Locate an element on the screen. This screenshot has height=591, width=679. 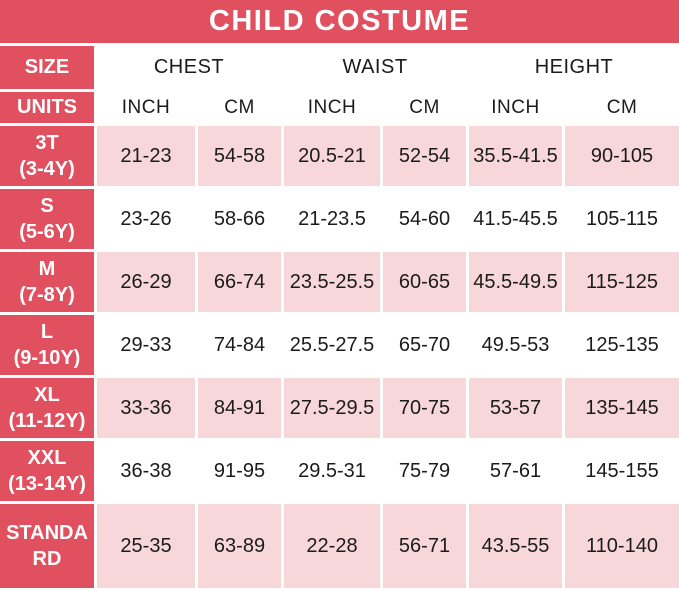
size-code: L is located at coordinates (47, 332).